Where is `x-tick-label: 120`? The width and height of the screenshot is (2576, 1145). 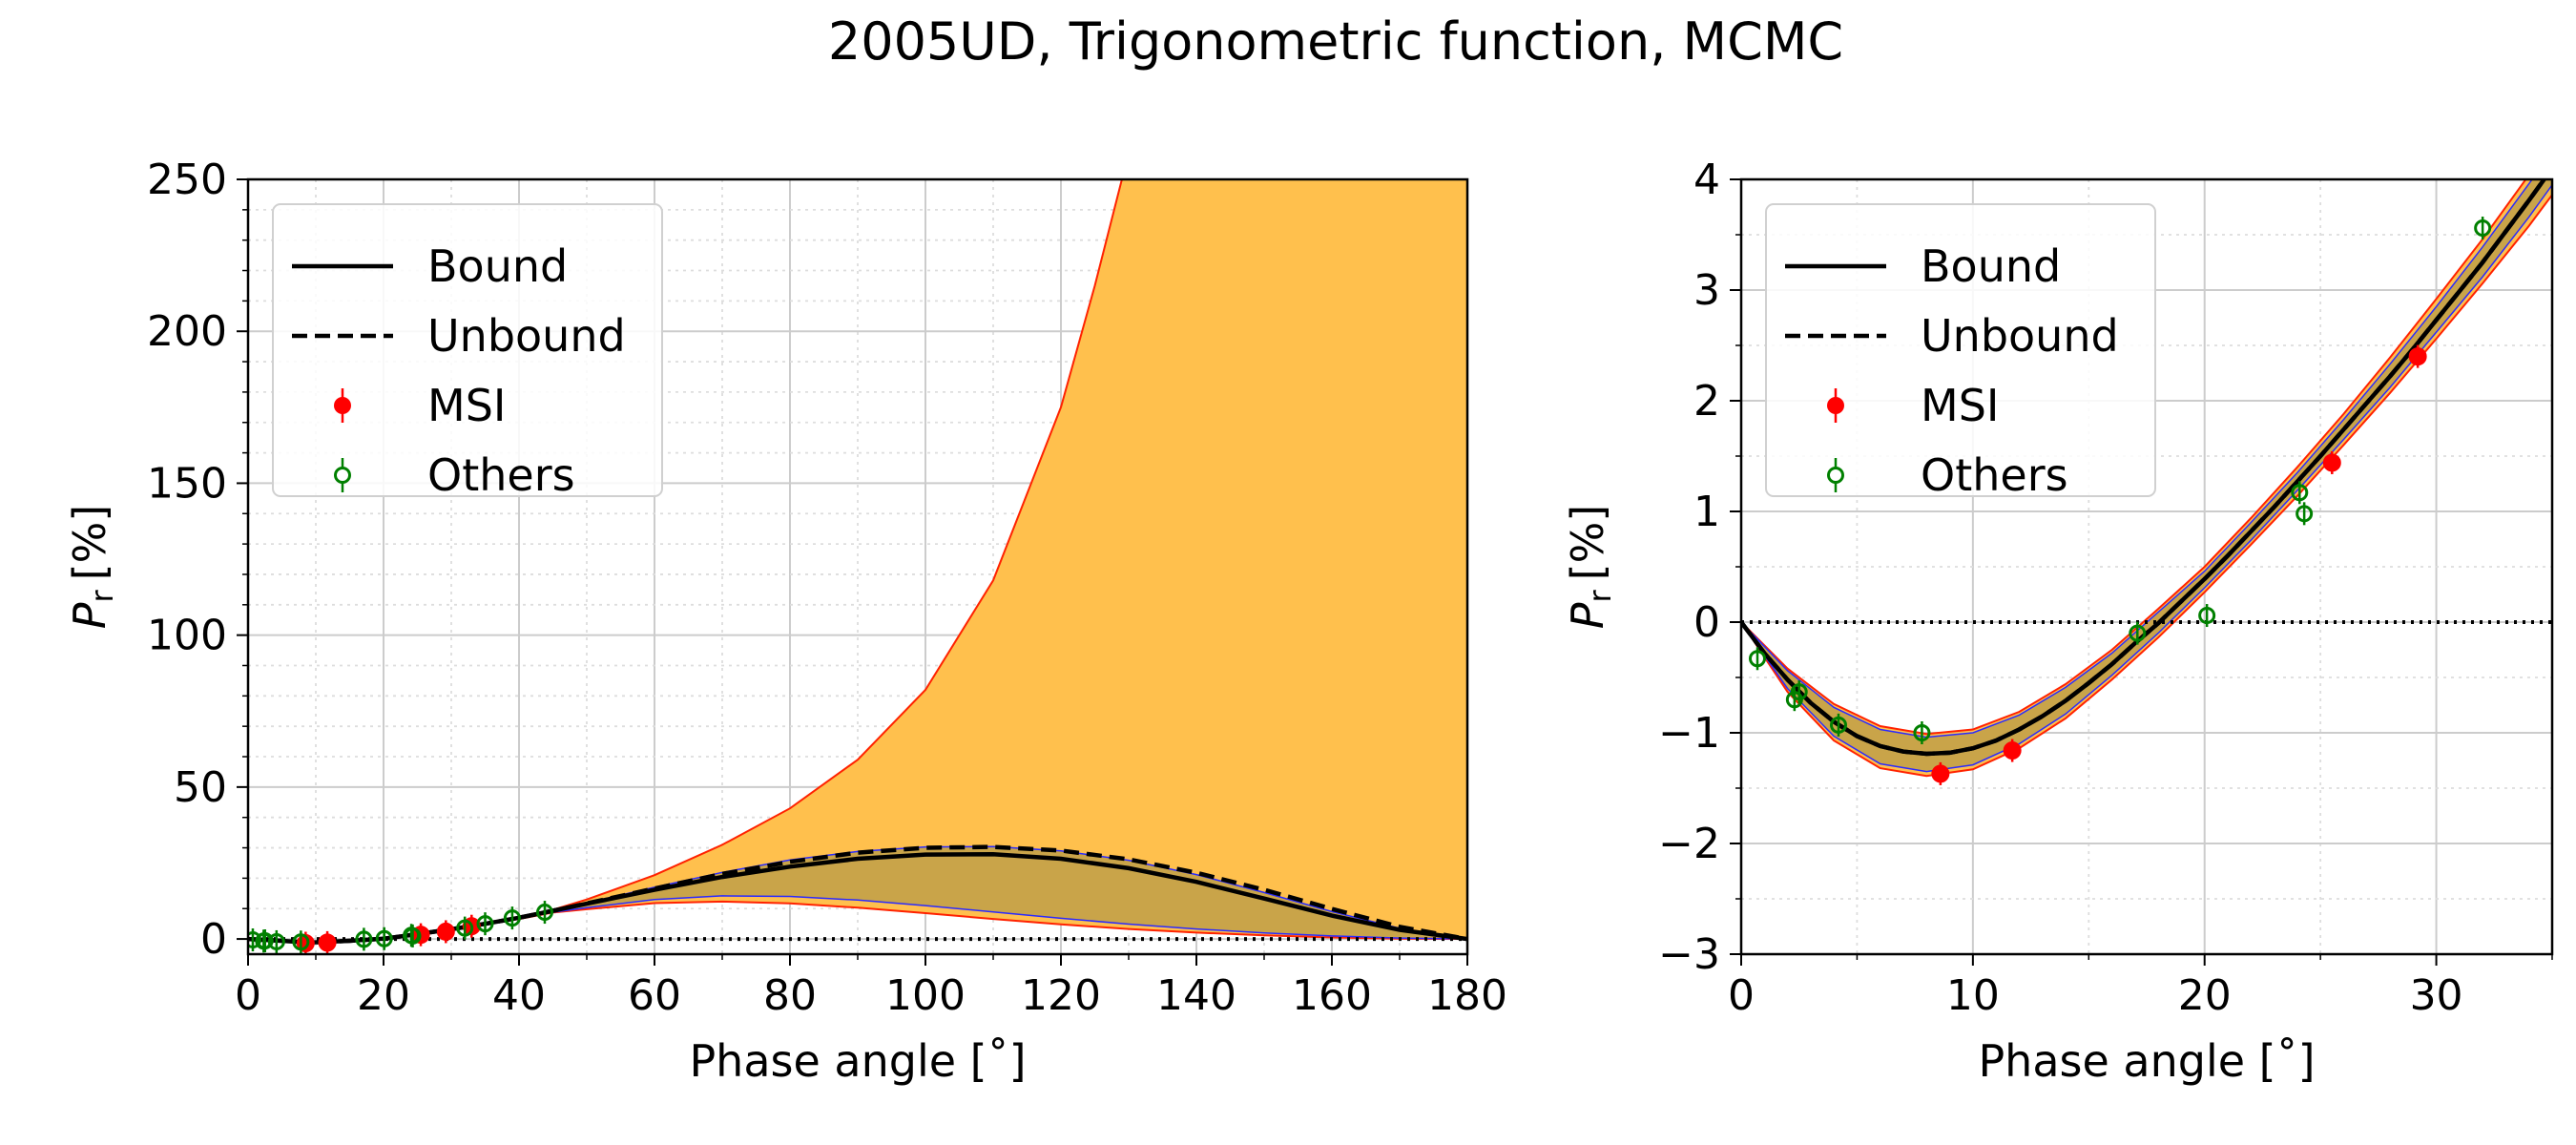 x-tick-label: 120 is located at coordinates (1061, 996).